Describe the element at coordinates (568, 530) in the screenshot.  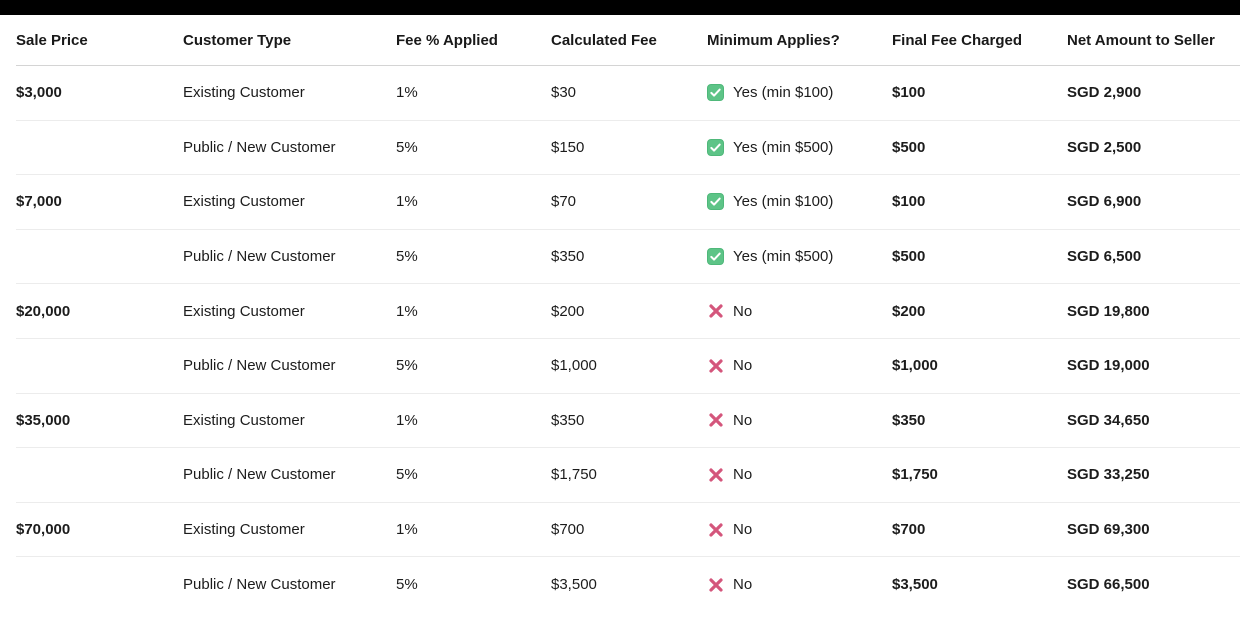
I see `calculated-fee-cell: $700` at that location.